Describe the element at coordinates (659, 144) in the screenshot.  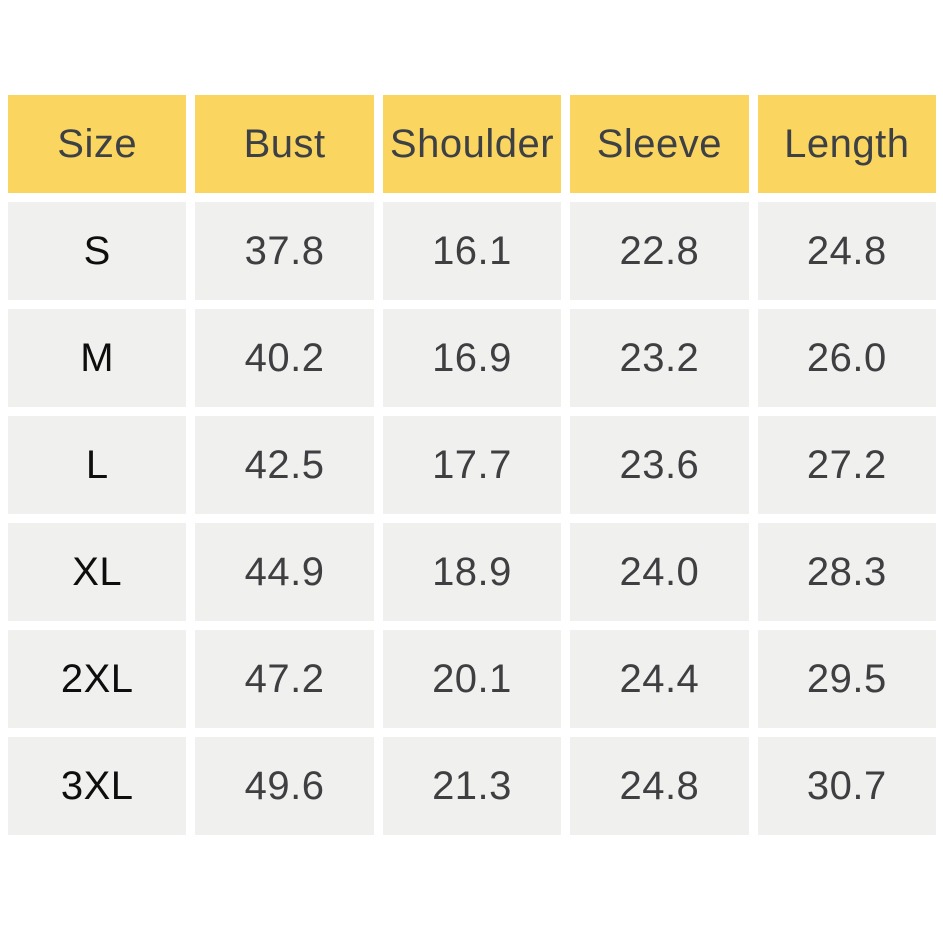
I see `column-header-sleeve: Sleeve` at that location.